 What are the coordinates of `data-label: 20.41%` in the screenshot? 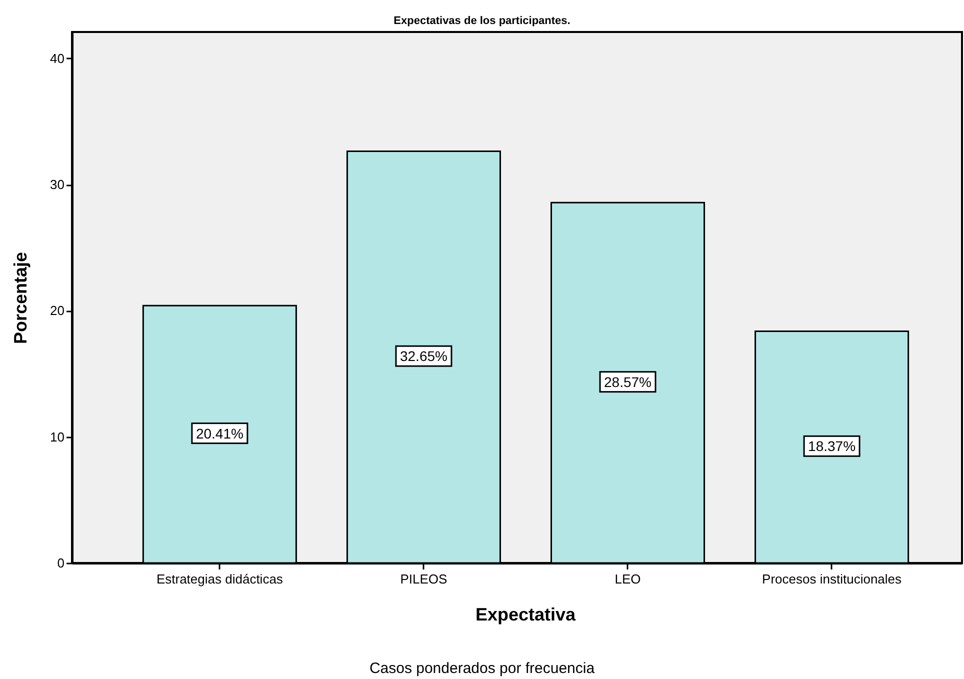 It's located at (220, 433).